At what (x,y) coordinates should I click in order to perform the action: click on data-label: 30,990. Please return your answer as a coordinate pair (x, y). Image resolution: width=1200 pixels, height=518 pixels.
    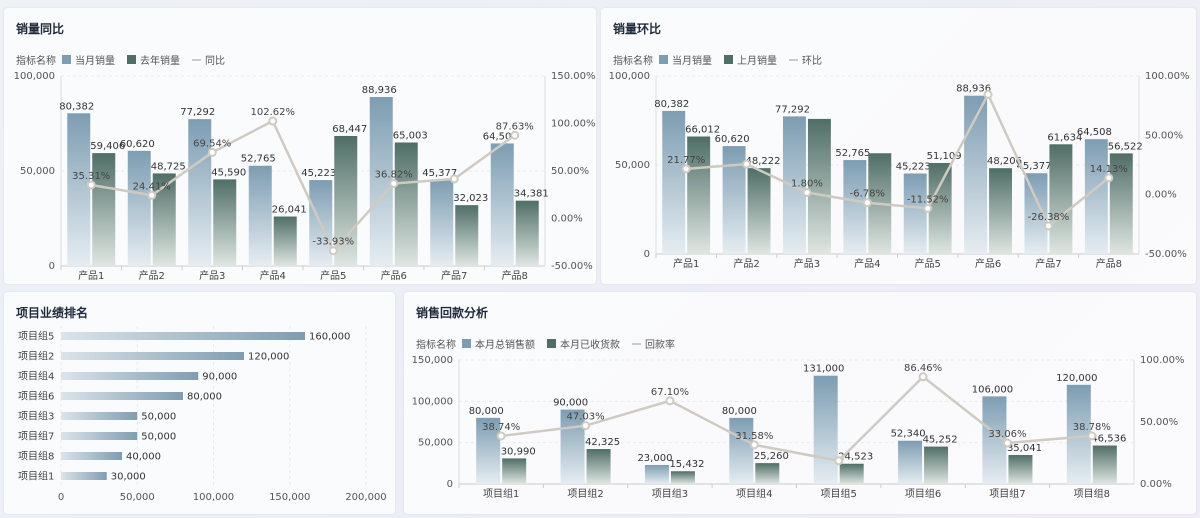
    Looking at the image, I should click on (518, 451).